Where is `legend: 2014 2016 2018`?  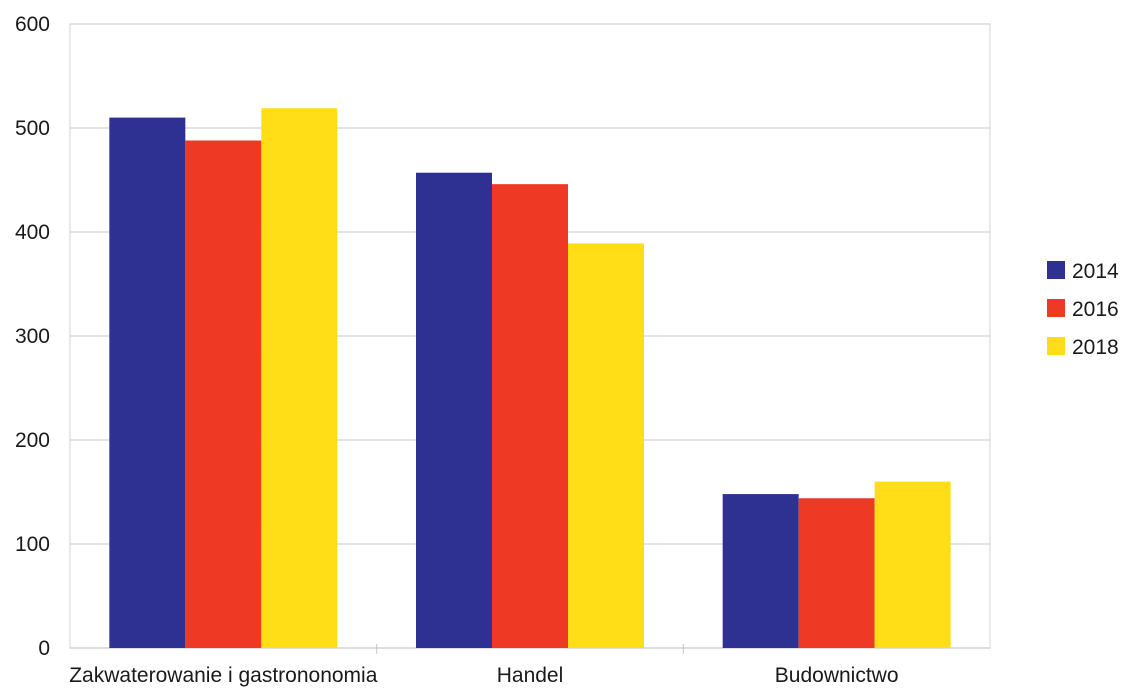 legend: 2014 2016 2018 is located at coordinates (1083, 309).